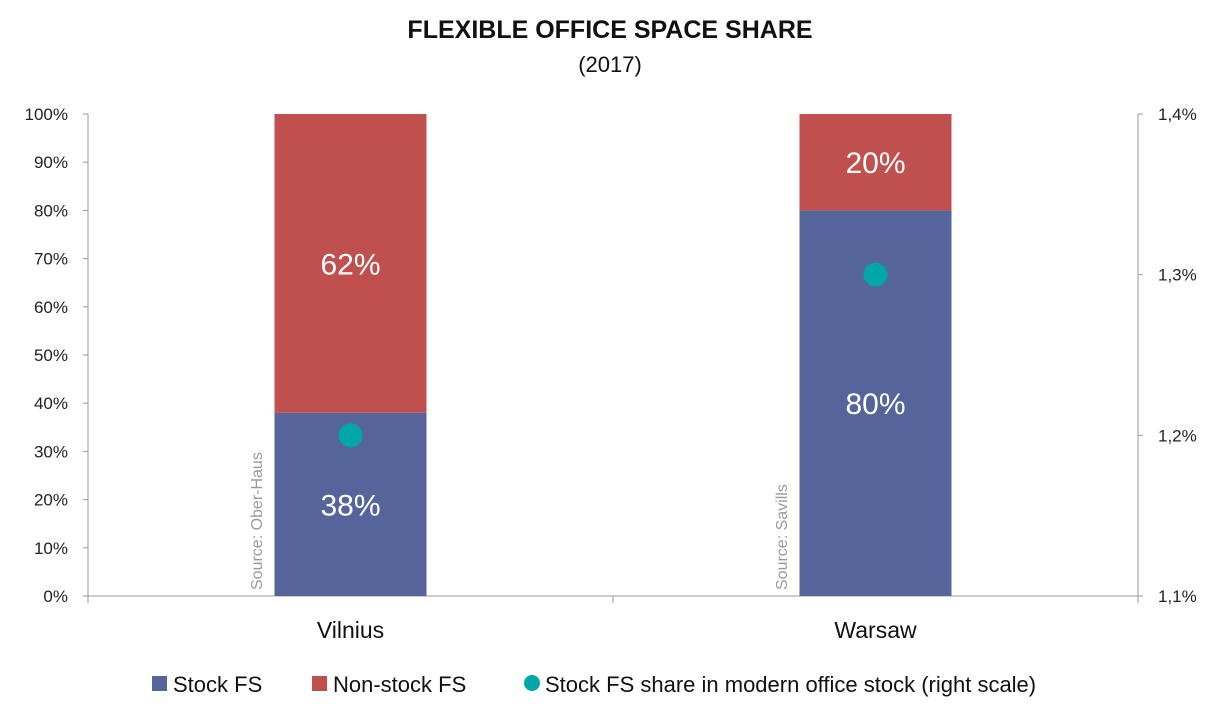  I want to click on category-labels: Vilnius Warsaw, so click(617, 630).